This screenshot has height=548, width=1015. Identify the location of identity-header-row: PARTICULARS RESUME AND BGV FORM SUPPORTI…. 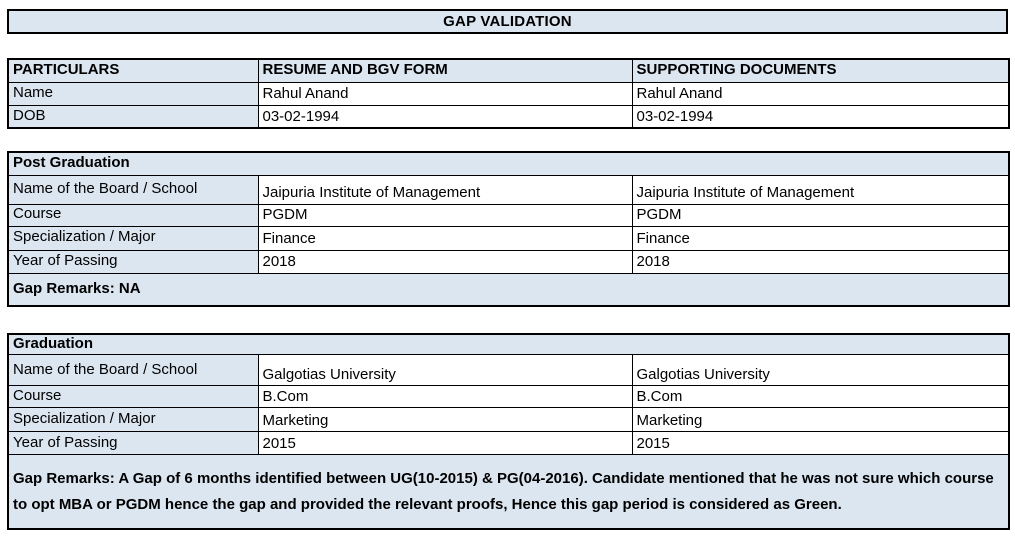
(508, 70).